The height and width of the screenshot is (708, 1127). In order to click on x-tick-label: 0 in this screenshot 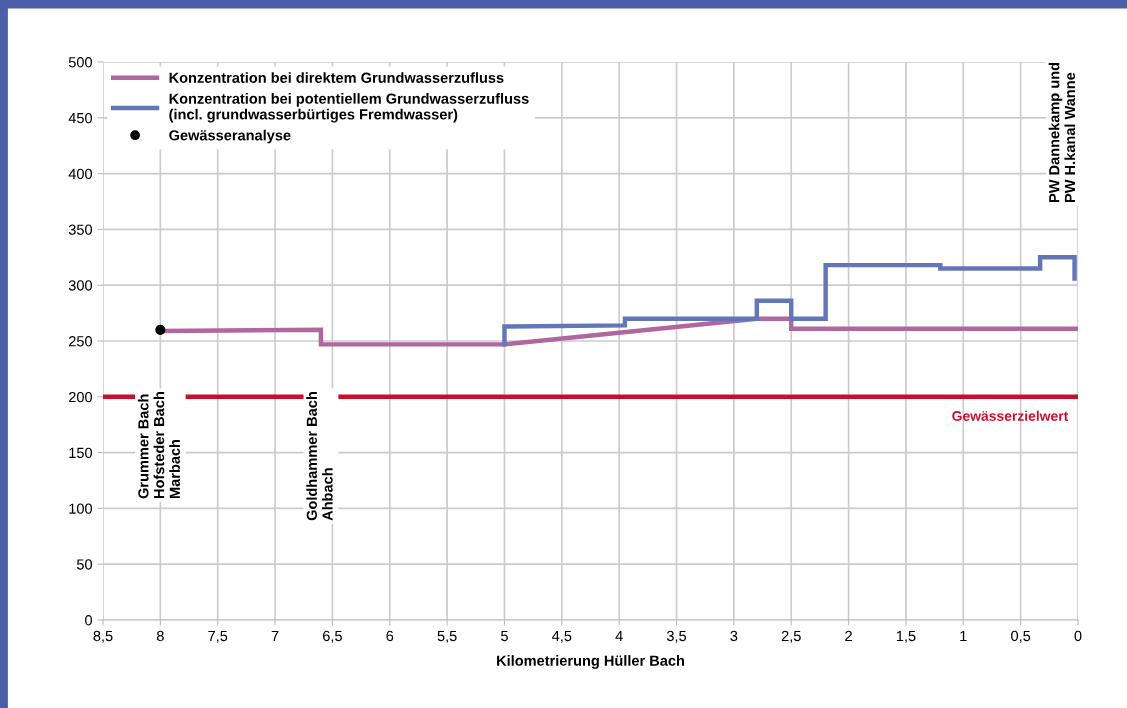, I will do `click(1078, 636)`.